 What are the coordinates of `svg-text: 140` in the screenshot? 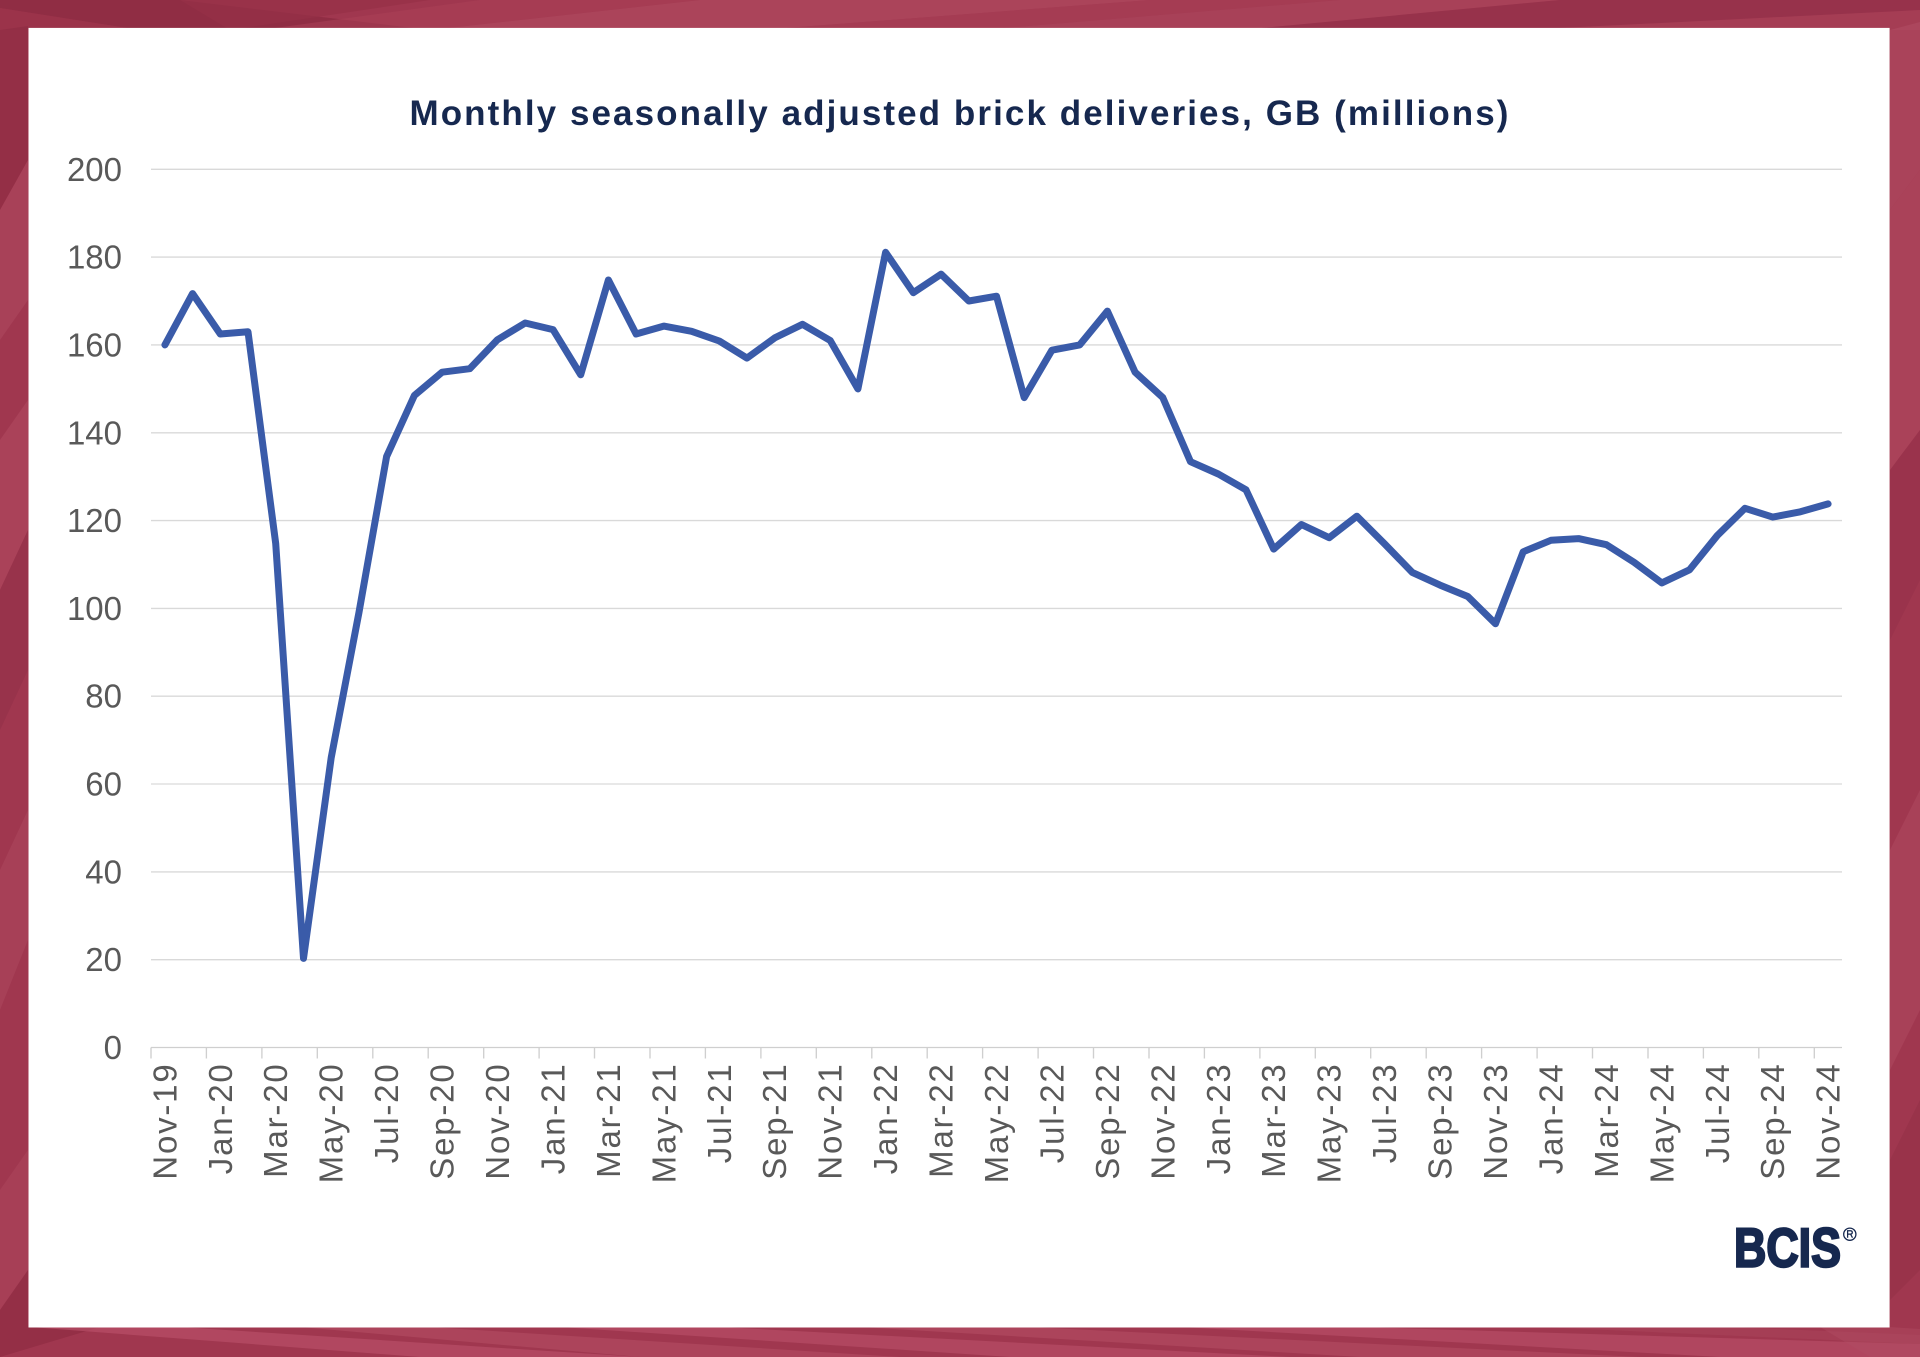 It's located at (94, 432).